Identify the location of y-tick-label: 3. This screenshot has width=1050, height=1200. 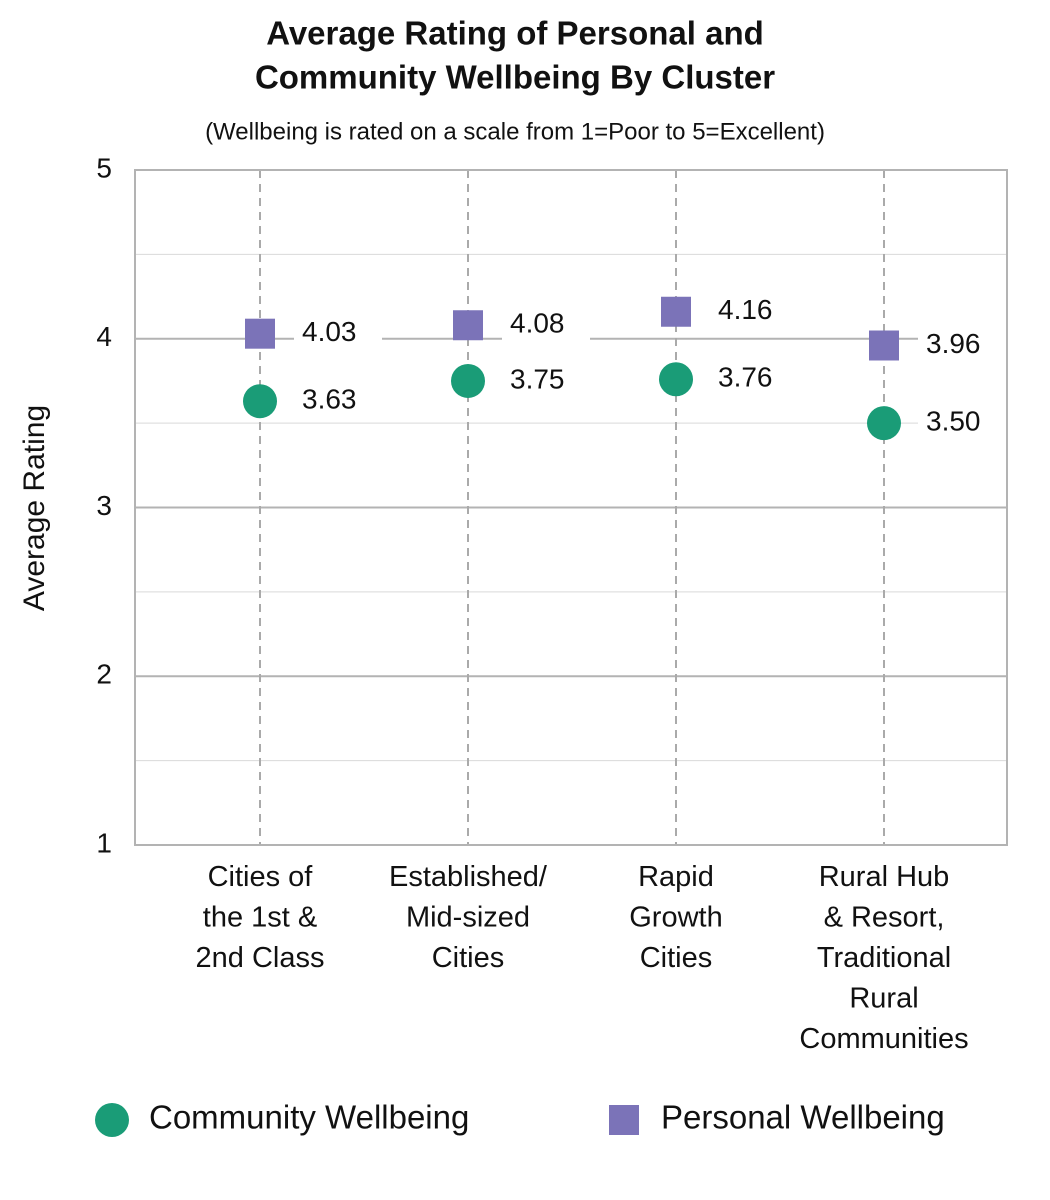
(104, 505).